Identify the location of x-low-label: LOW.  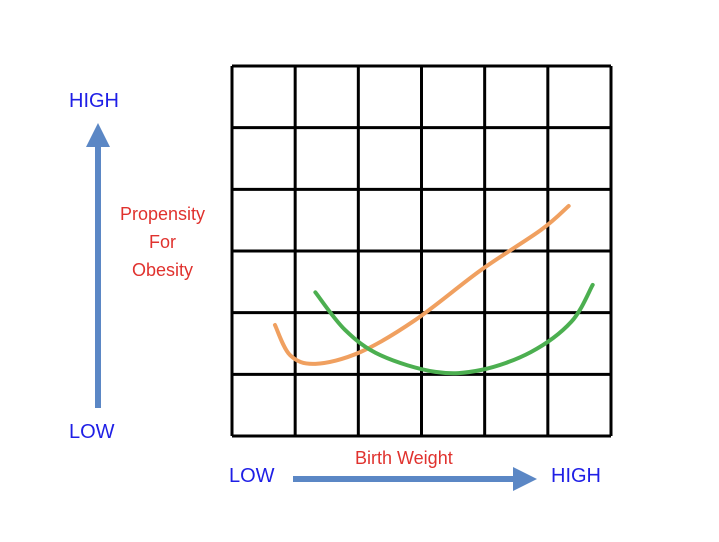
(252, 476).